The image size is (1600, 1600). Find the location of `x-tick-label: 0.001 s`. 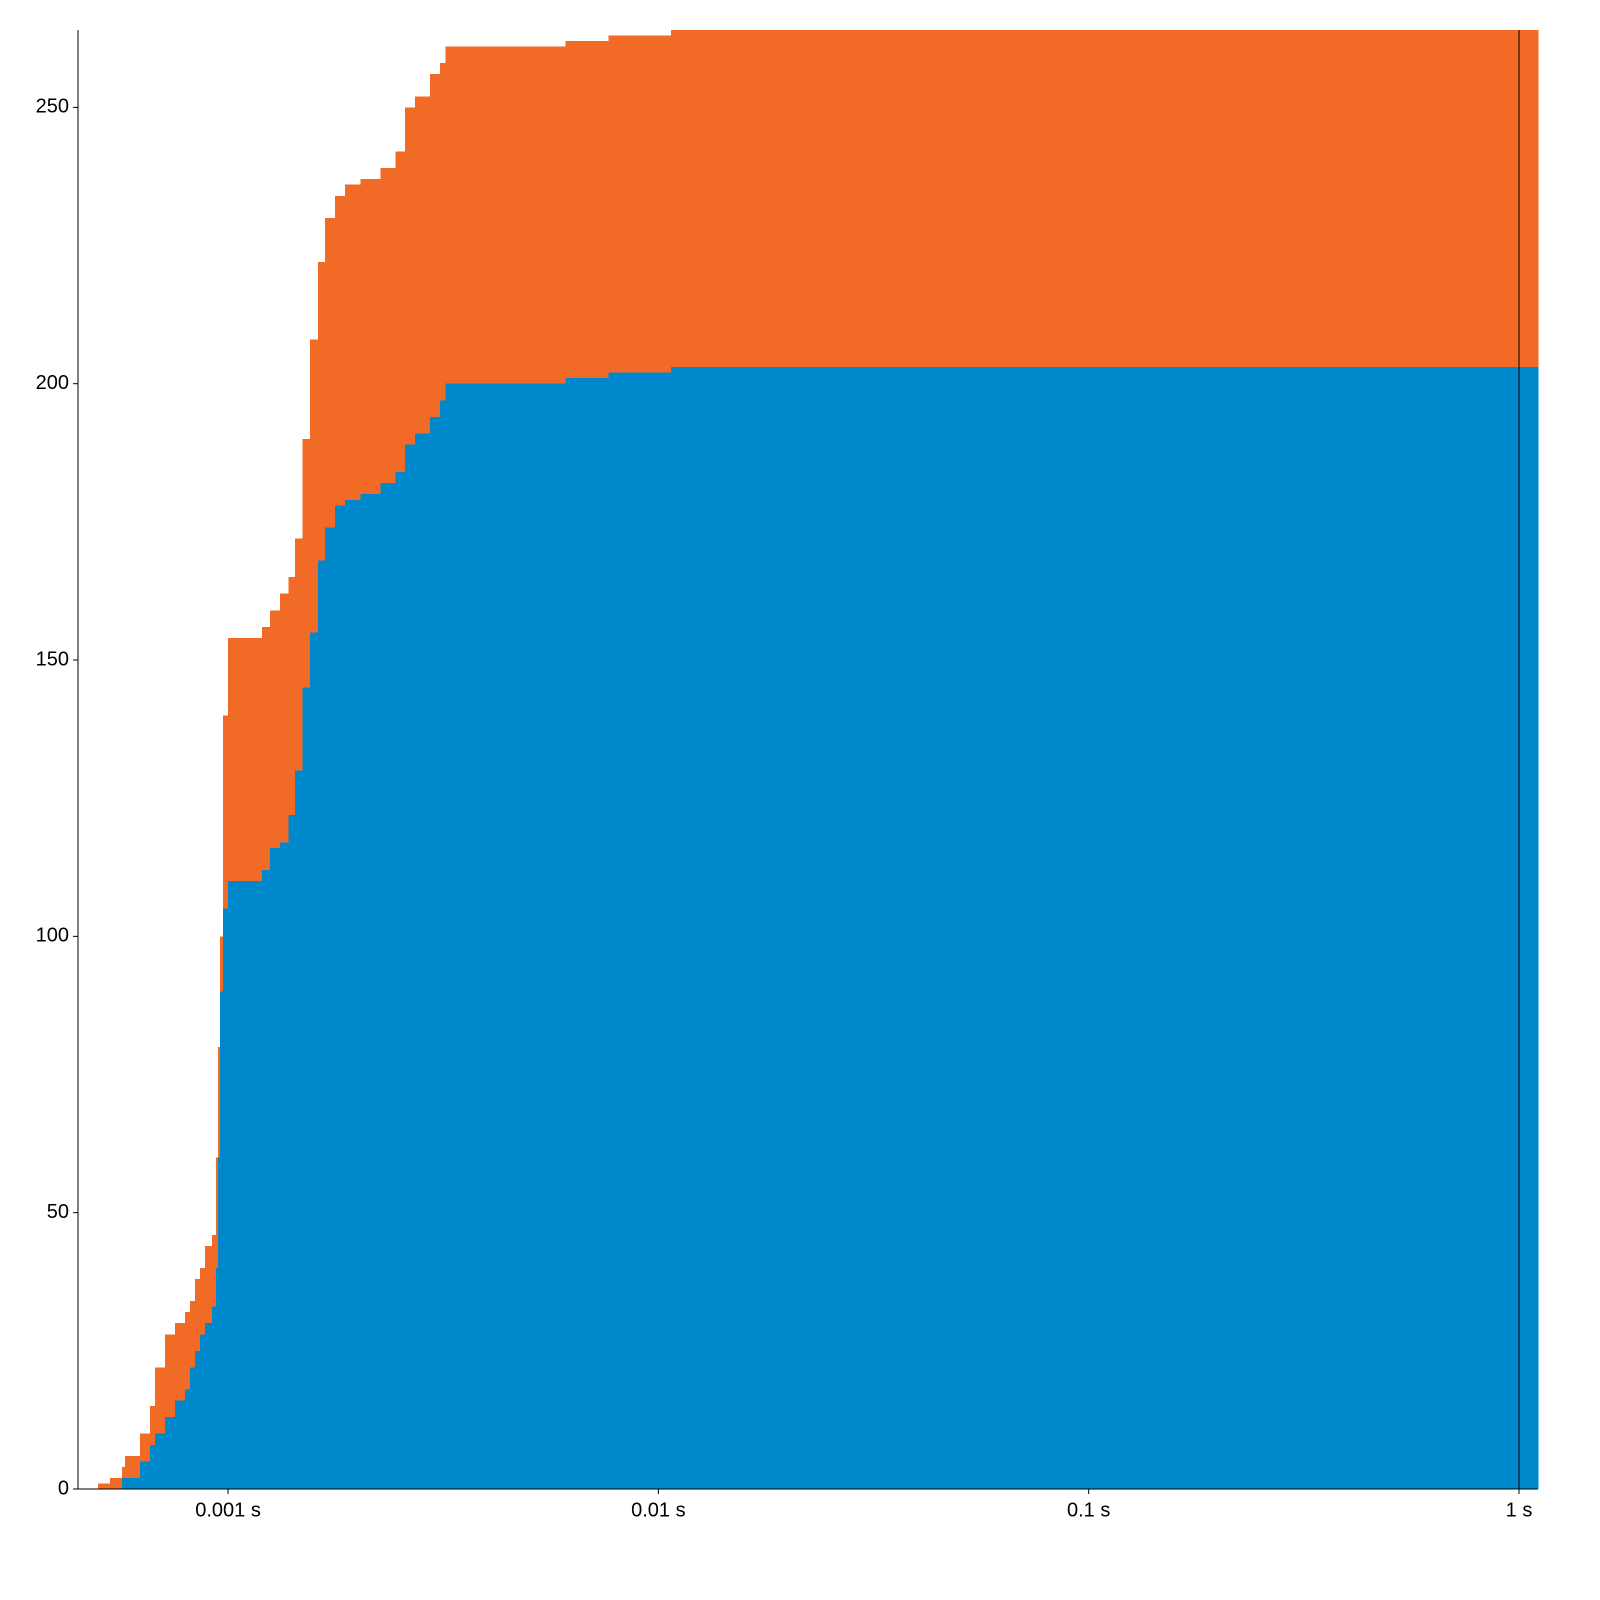

x-tick-label: 0.001 s is located at coordinates (228, 1510).